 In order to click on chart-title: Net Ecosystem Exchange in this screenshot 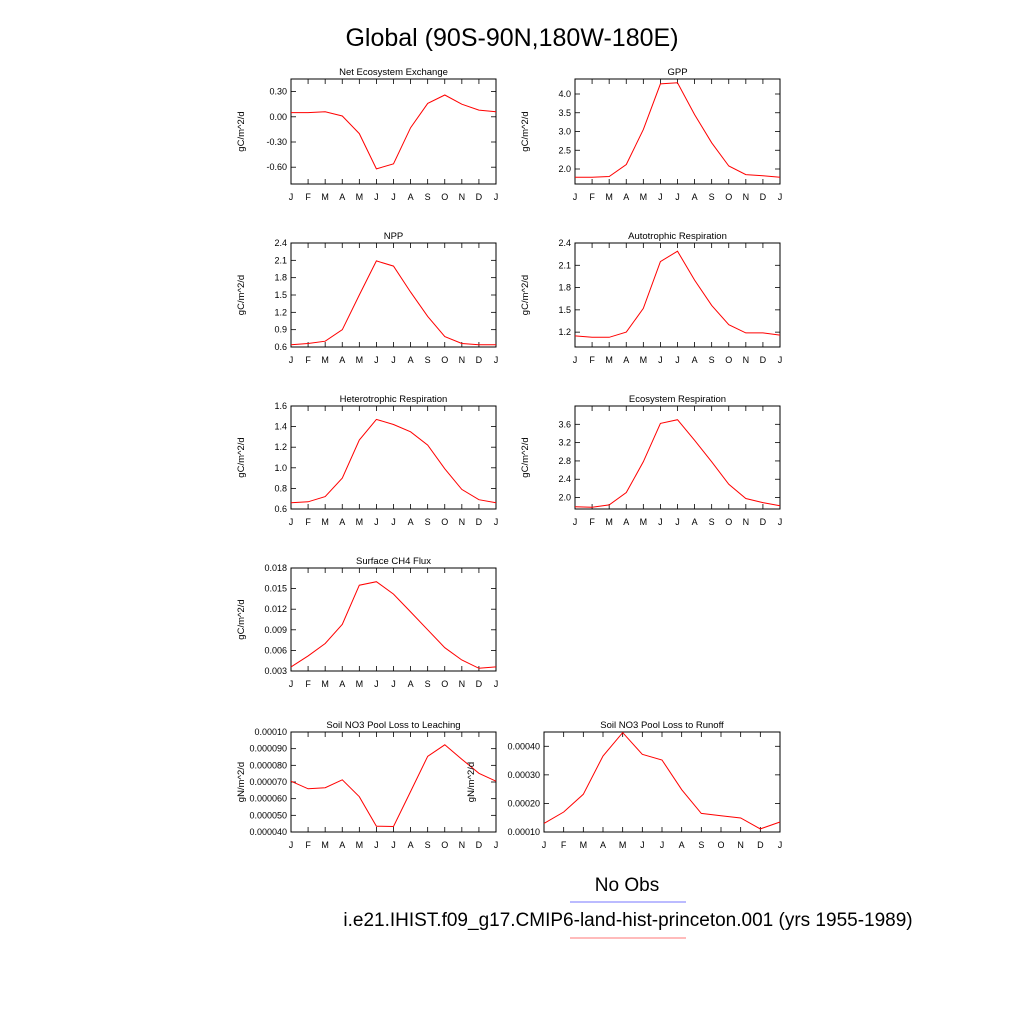, I will do `click(393, 72)`.